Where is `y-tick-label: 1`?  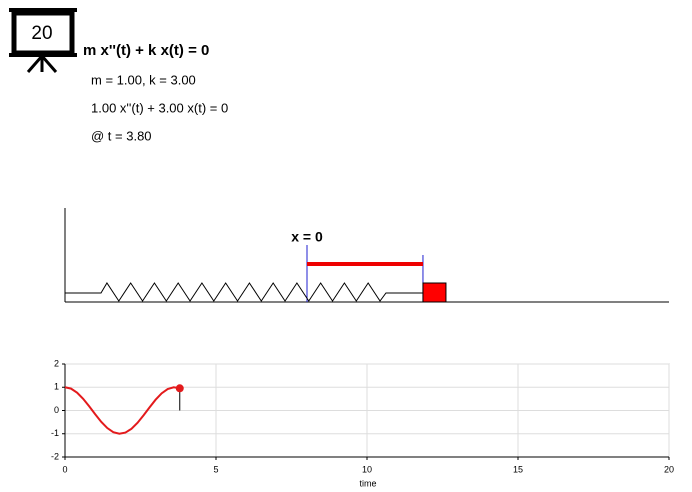 y-tick-label: 1 is located at coordinates (56, 387).